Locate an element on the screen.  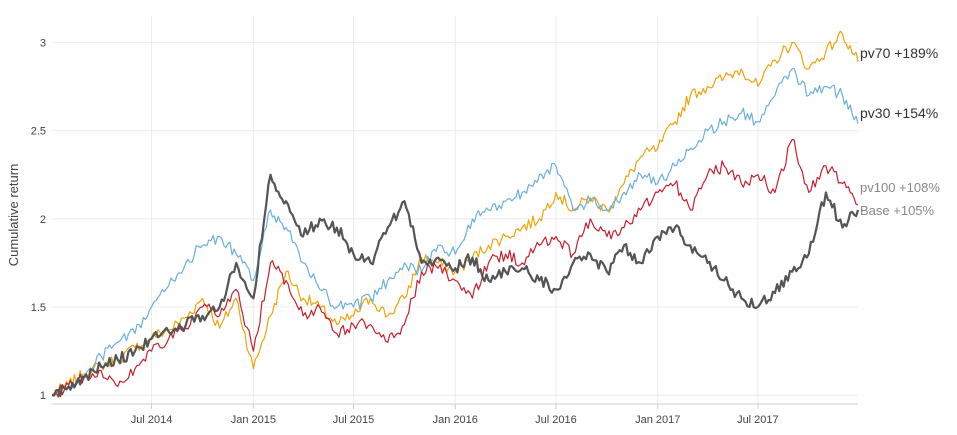
end-label-pv70: pv70 +189% is located at coordinates (899, 53).